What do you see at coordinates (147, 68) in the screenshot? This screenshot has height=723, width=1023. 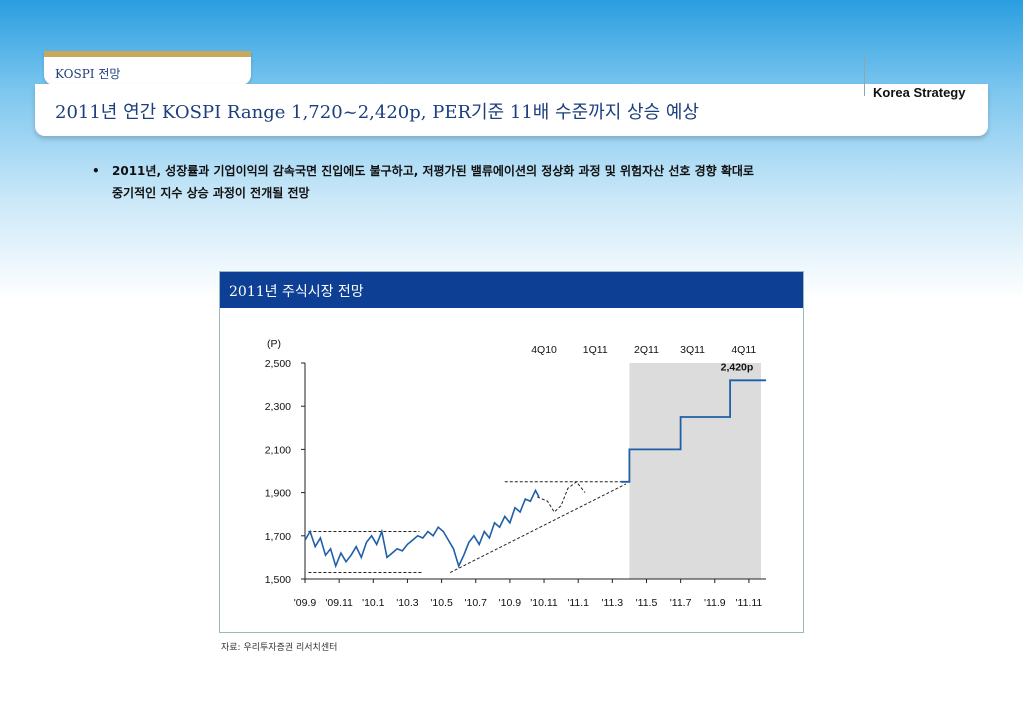 I see `section-tab: KOSPI 전망` at bounding box center [147, 68].